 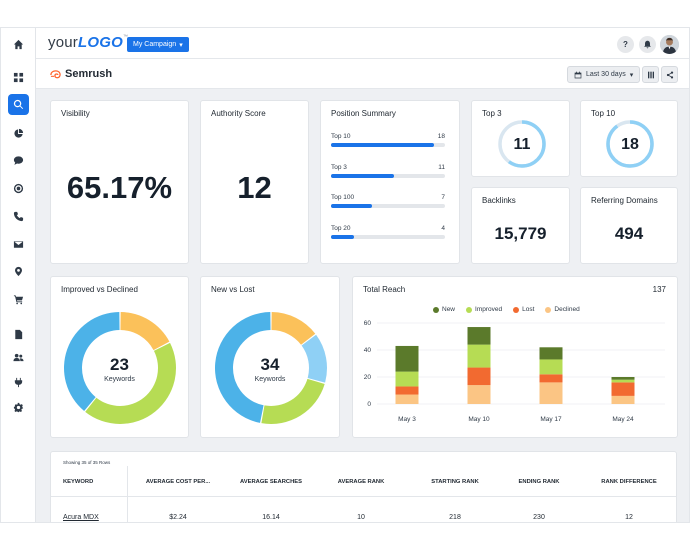 I want to click on phone-icon, so click(x=18, y=216).